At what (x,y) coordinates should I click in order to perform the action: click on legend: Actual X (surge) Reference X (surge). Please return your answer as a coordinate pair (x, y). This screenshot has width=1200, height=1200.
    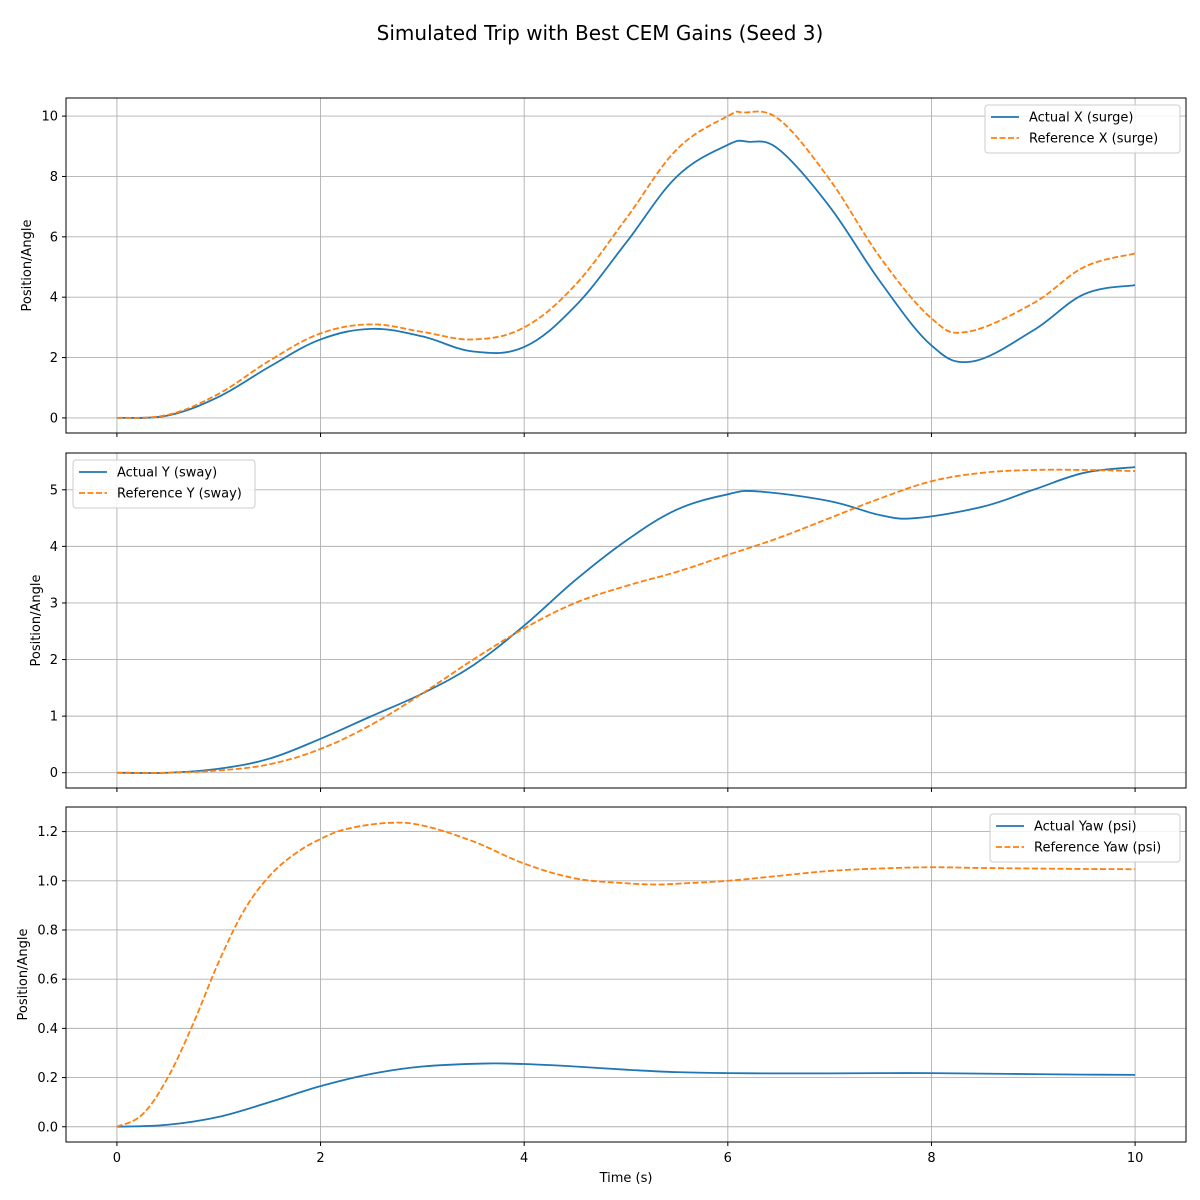
    Looking at the image, I should click on (1082, 129).